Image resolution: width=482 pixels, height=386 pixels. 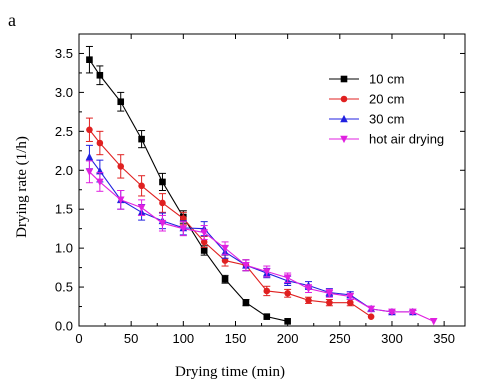 I want to click on x-tick-label: 50, so click(x=131, y=338).